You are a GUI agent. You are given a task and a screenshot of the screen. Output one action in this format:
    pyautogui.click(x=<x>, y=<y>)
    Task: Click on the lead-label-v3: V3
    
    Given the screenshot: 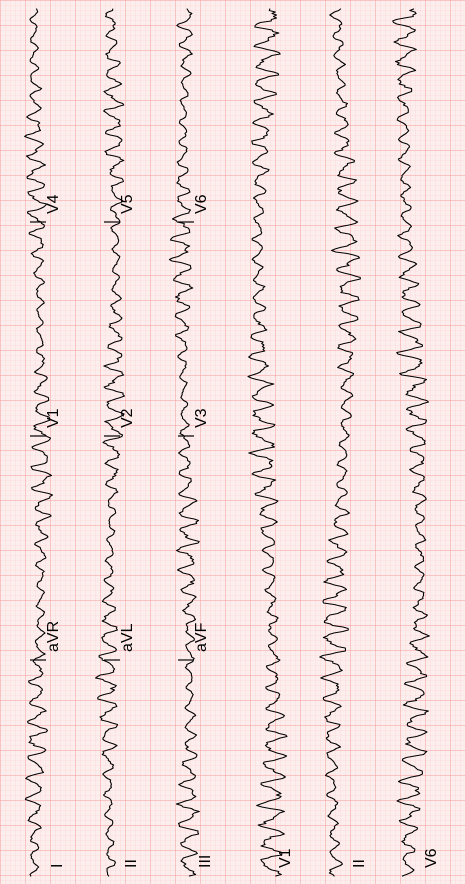 What is the action you would take?
    pyautogui.click(x=201, y=418)
    